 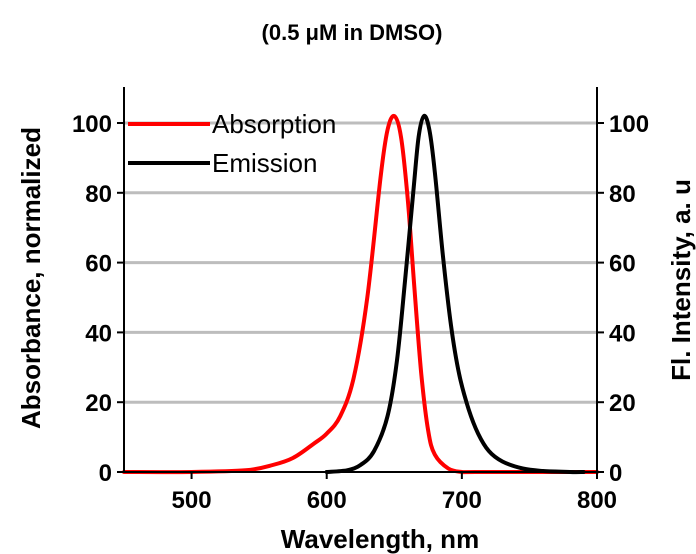 I want to click on y-tick-label-left: 0, so click(x=105, y=473).